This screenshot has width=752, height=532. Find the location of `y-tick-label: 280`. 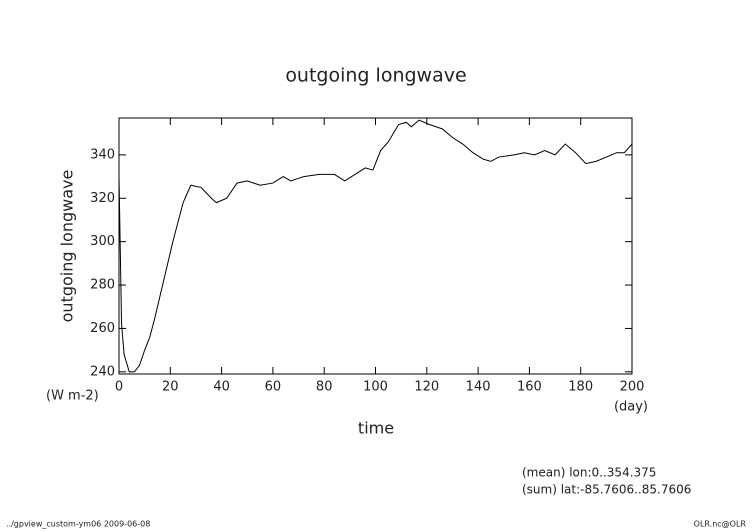

y-tick-label: 280 is located at coordinates (102, 285).